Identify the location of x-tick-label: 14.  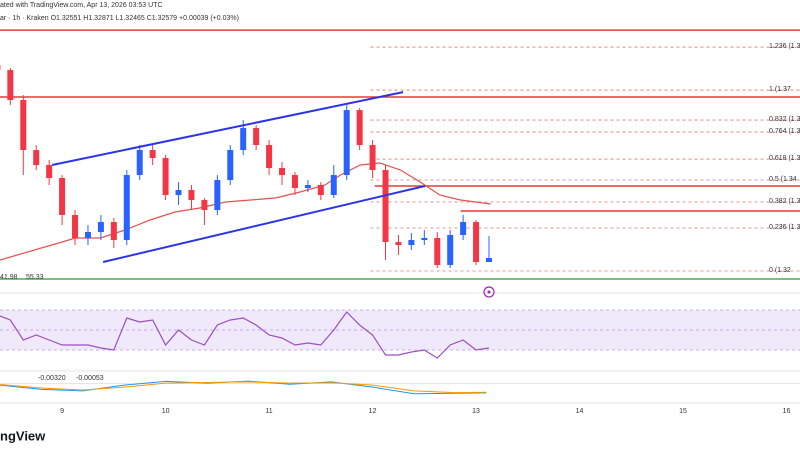
(580, 411).